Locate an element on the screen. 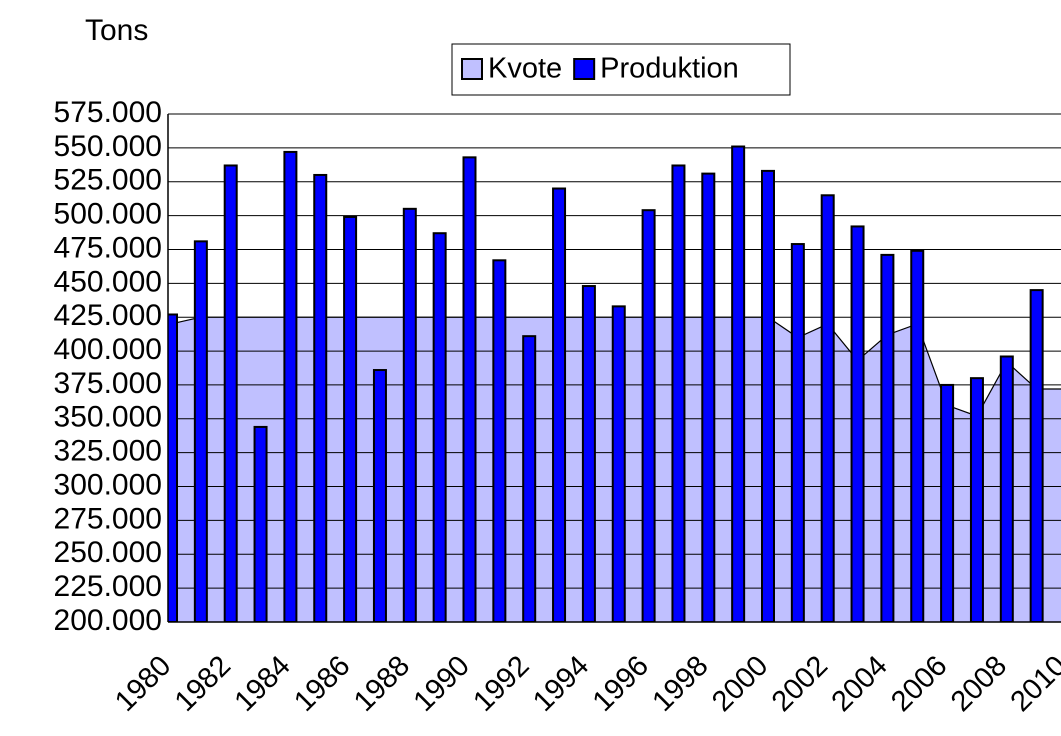  x-tick-label: 1992 is located at coordinates (501, 684).